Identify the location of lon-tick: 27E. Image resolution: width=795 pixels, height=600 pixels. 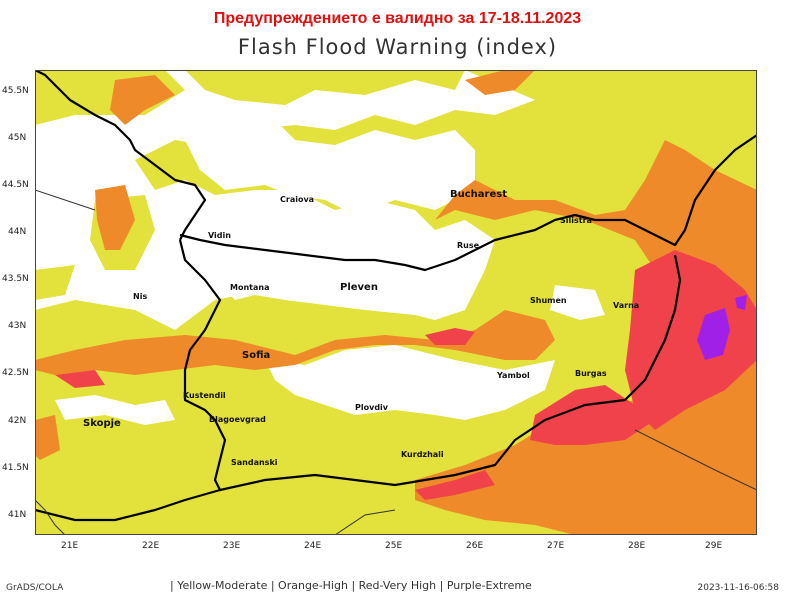
(555, 546).